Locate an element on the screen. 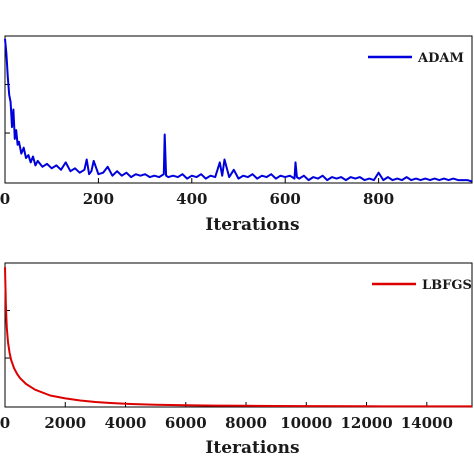 The image size is (474, 474). adam-legend: ADAM is located at coordinates (416, 58).